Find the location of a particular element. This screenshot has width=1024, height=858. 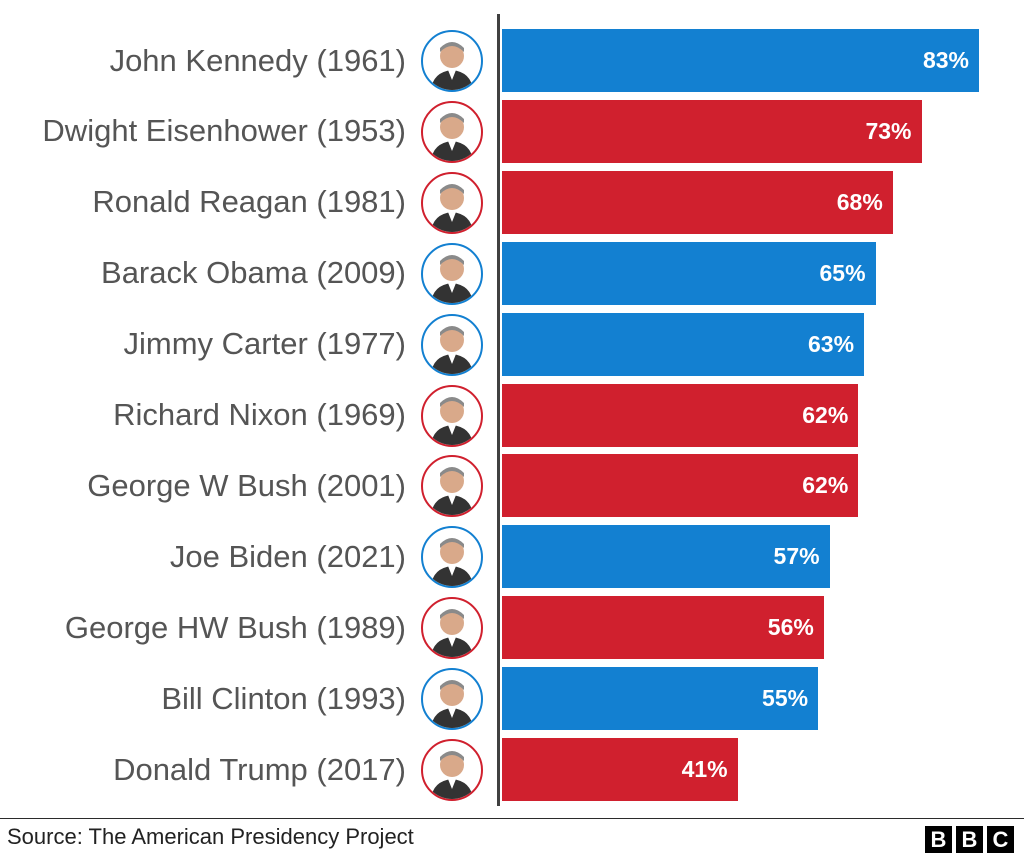

bar: 56% is located at coordinates (663, 628).